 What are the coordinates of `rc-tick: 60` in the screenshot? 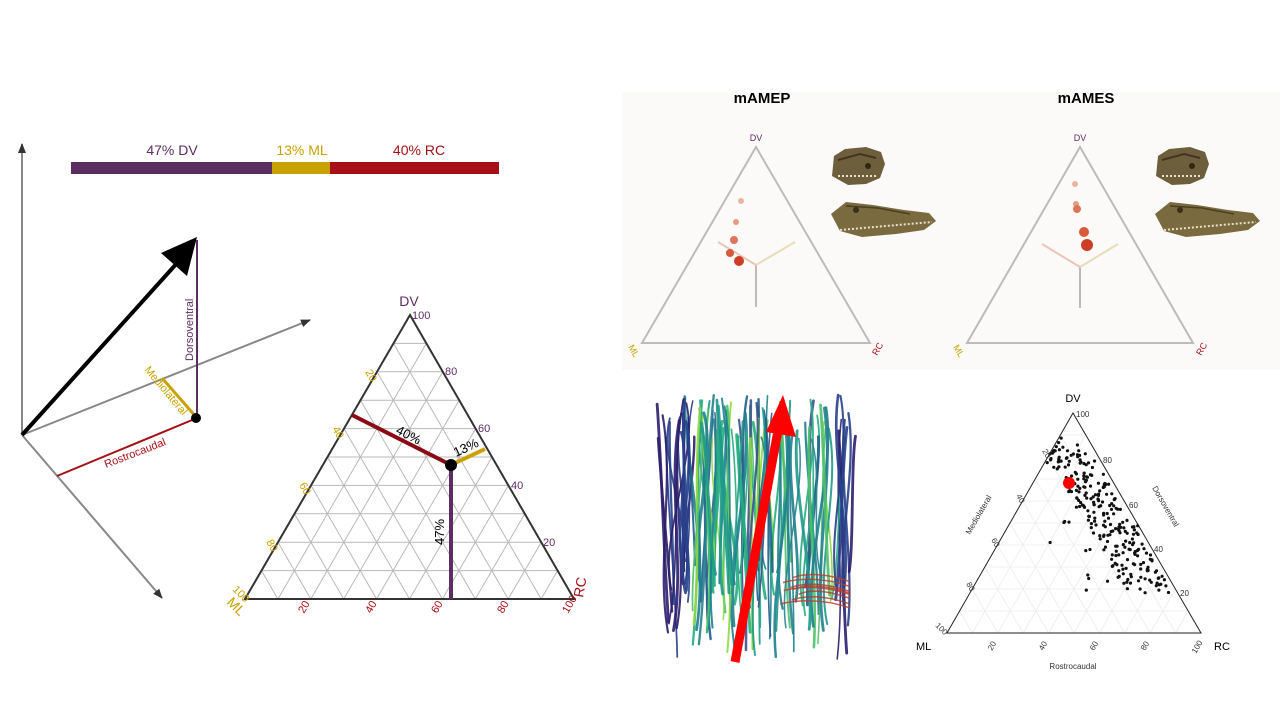 It's located at (437, 607).